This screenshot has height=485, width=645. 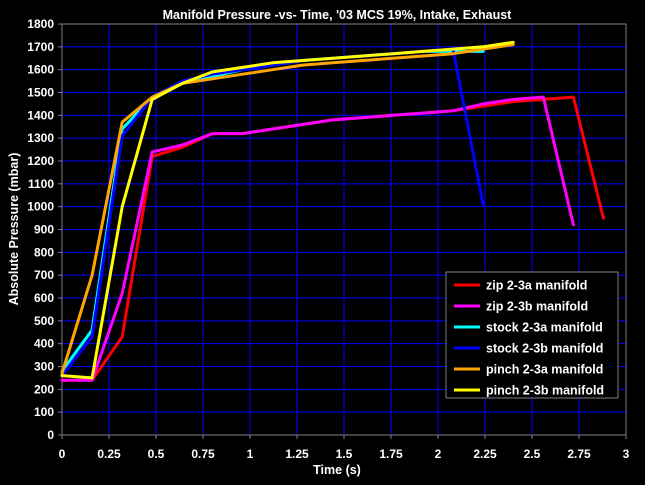 I want to click on y-tick-label: 0, so click(x=50, y=435).